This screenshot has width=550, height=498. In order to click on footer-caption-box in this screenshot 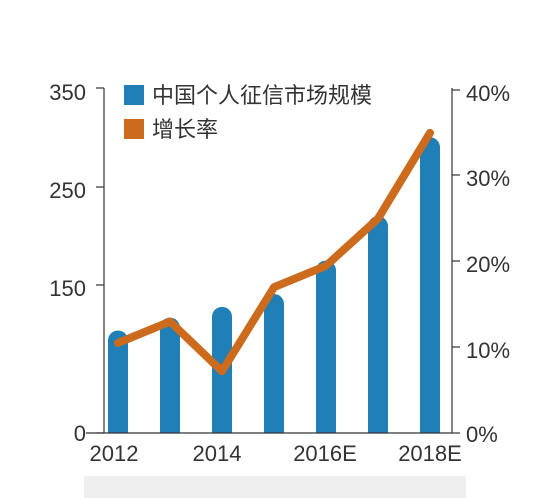, I will do `click(275, 487)`.